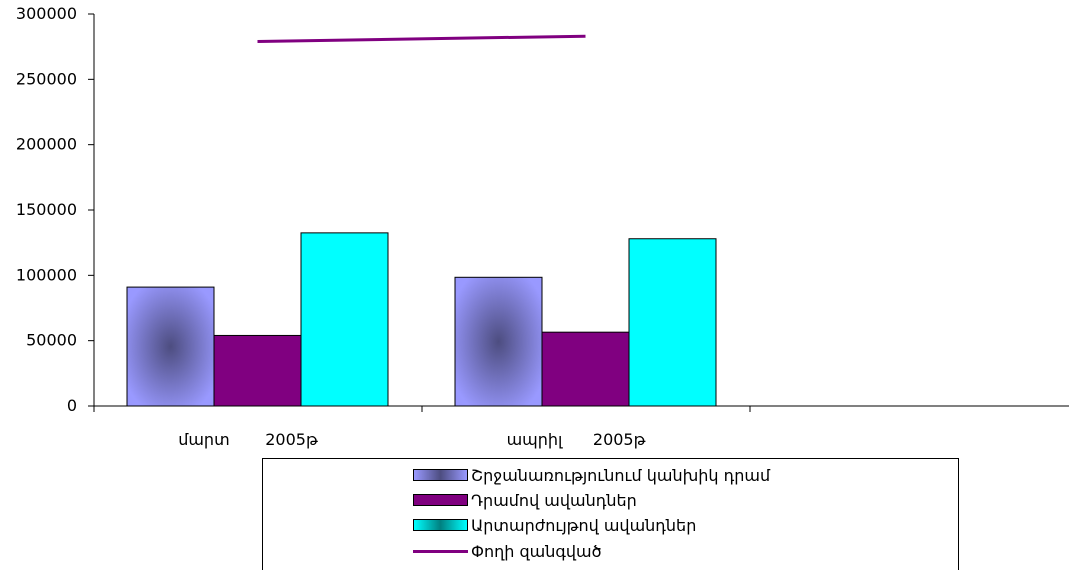  What do you see at coordinates (46, 144) in the screenshot?
I see `y-tick-label: 200000` at bounding box center [46, 144].